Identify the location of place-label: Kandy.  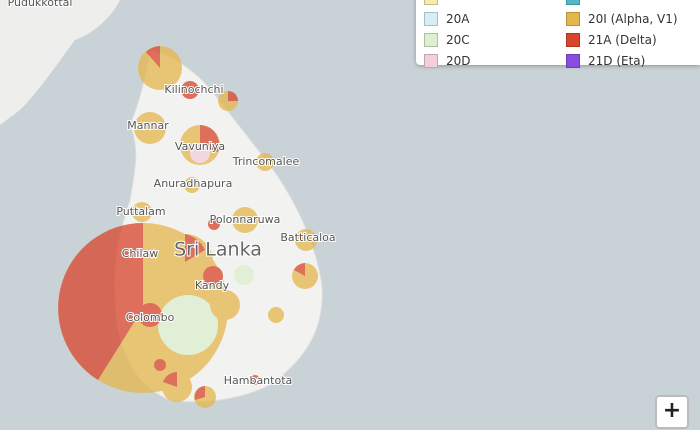
(212, 285).